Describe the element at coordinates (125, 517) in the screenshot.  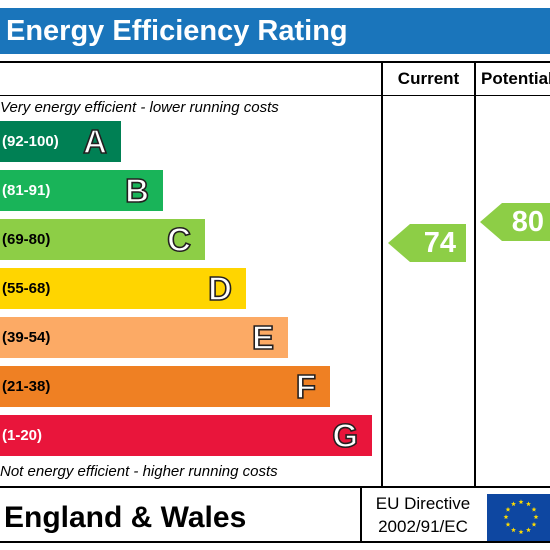
I see `country-label: England & Wales` at that location.